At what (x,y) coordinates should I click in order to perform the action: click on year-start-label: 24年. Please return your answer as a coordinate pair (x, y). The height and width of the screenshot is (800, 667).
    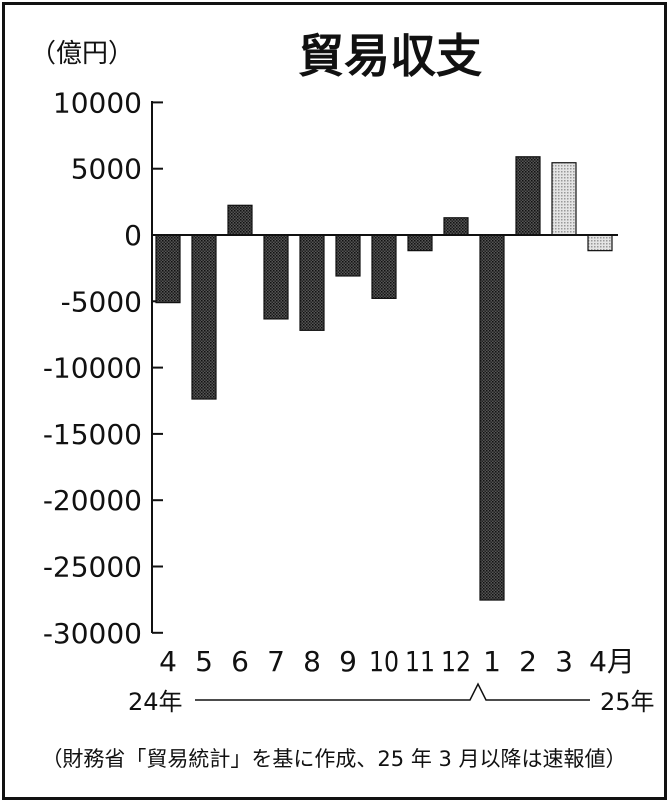
    Looking at the image, I should click on (155, 702).